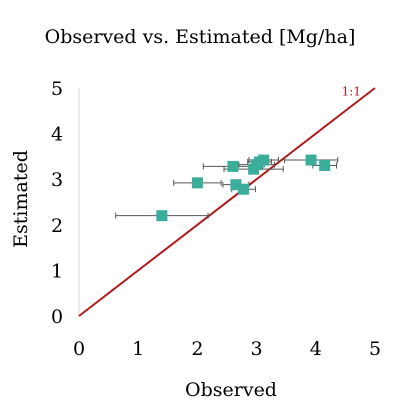  What do you see at coordinates (231, 390) in the screenshot?
I see `x-axis-label: Observed` at bounding box center [231, 390].